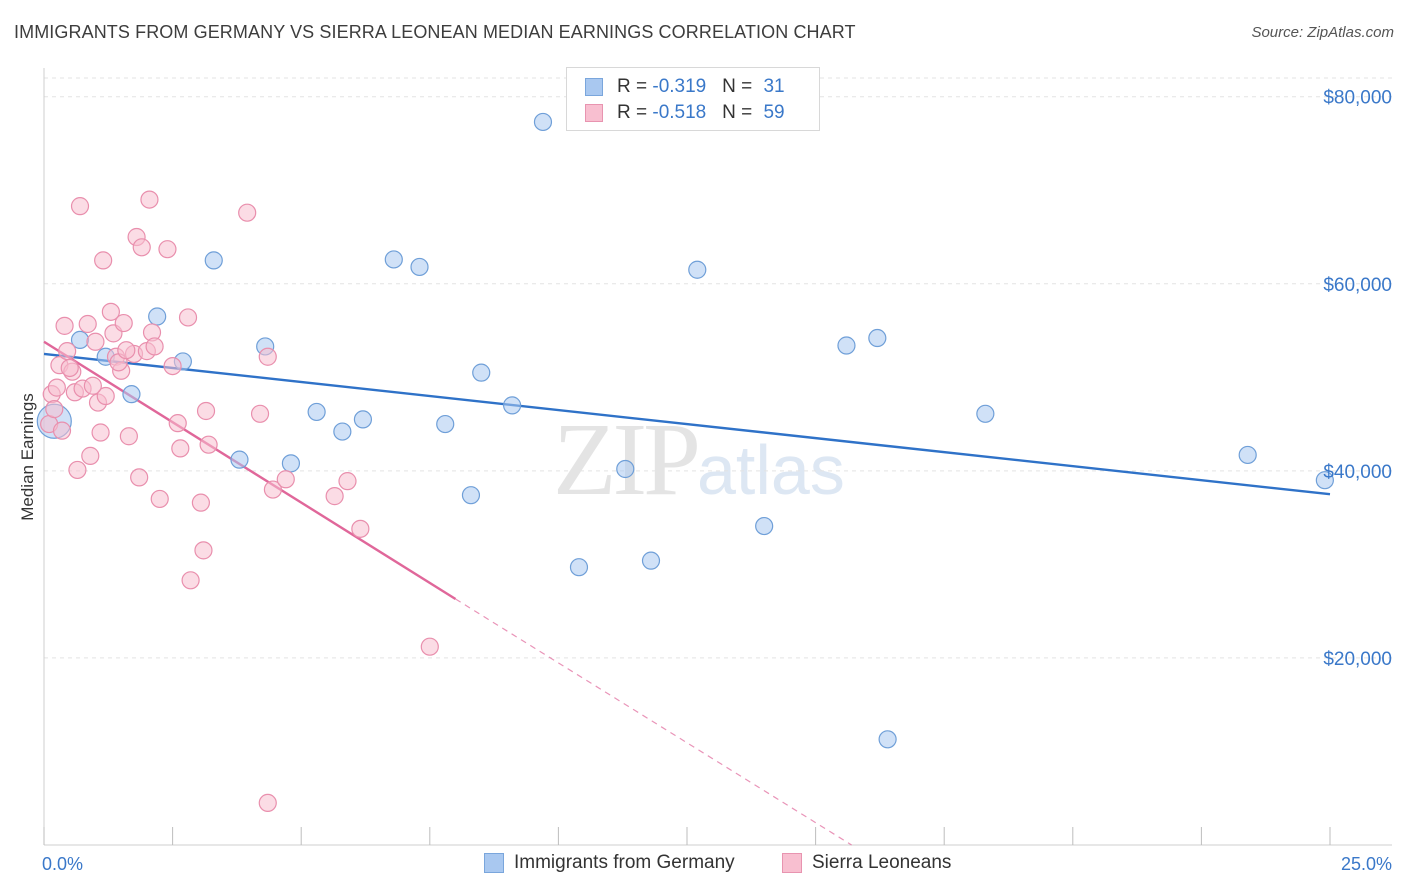  What do you see at coordinates (792, 863) in the screenshot?
I see `series-swatch-sierra` at bounding box center [792, 863].